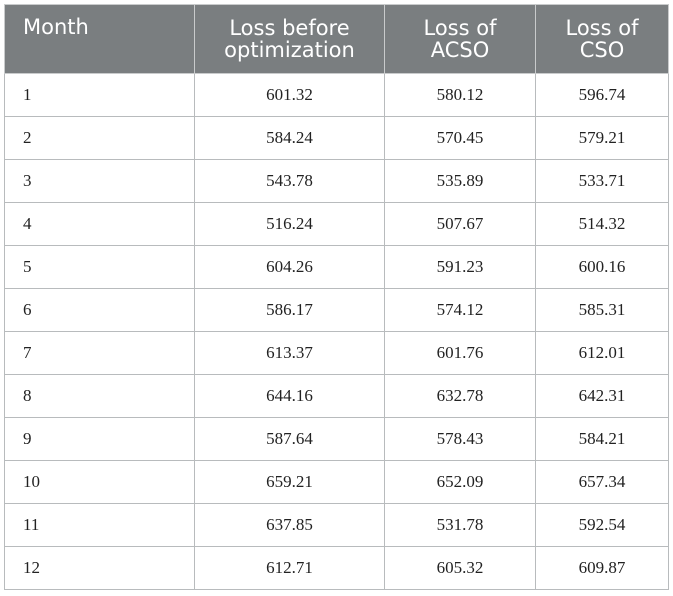  Describe the element at coordinates (289, 138) in the screenshot. I see `loss-before-cell: 584.24` at that location.